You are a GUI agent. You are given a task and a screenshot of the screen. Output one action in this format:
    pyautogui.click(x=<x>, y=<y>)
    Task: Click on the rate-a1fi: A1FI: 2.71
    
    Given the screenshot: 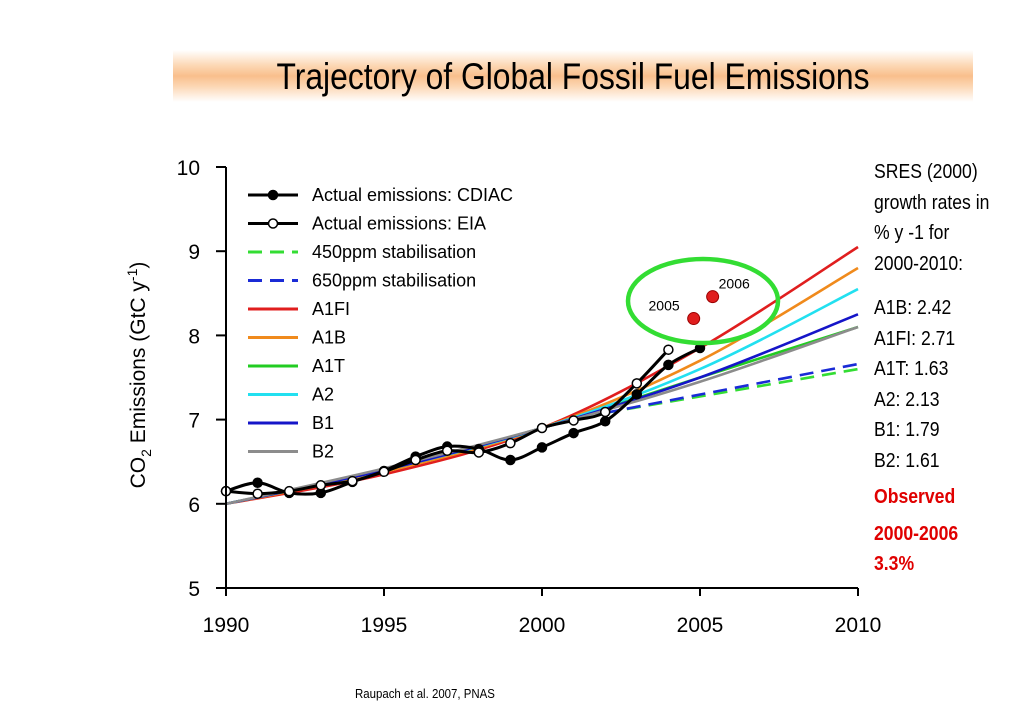 What is the action you would take?
    pyautogui.click(x=915, y=338)
    